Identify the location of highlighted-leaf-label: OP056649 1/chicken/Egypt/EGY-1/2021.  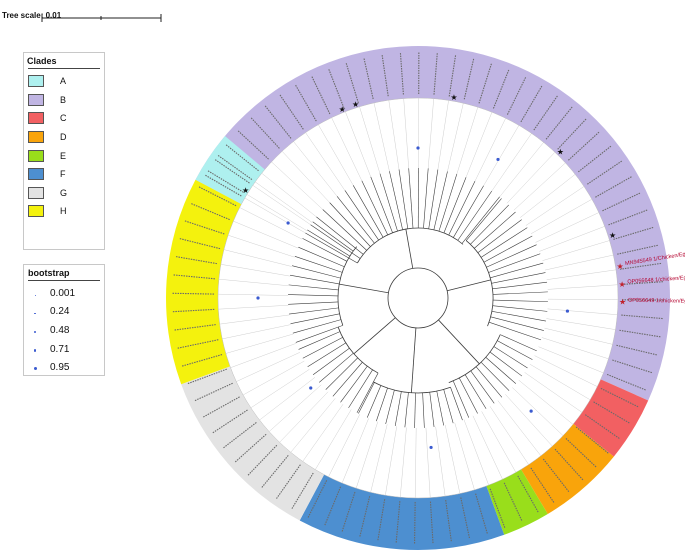
(656, 302).